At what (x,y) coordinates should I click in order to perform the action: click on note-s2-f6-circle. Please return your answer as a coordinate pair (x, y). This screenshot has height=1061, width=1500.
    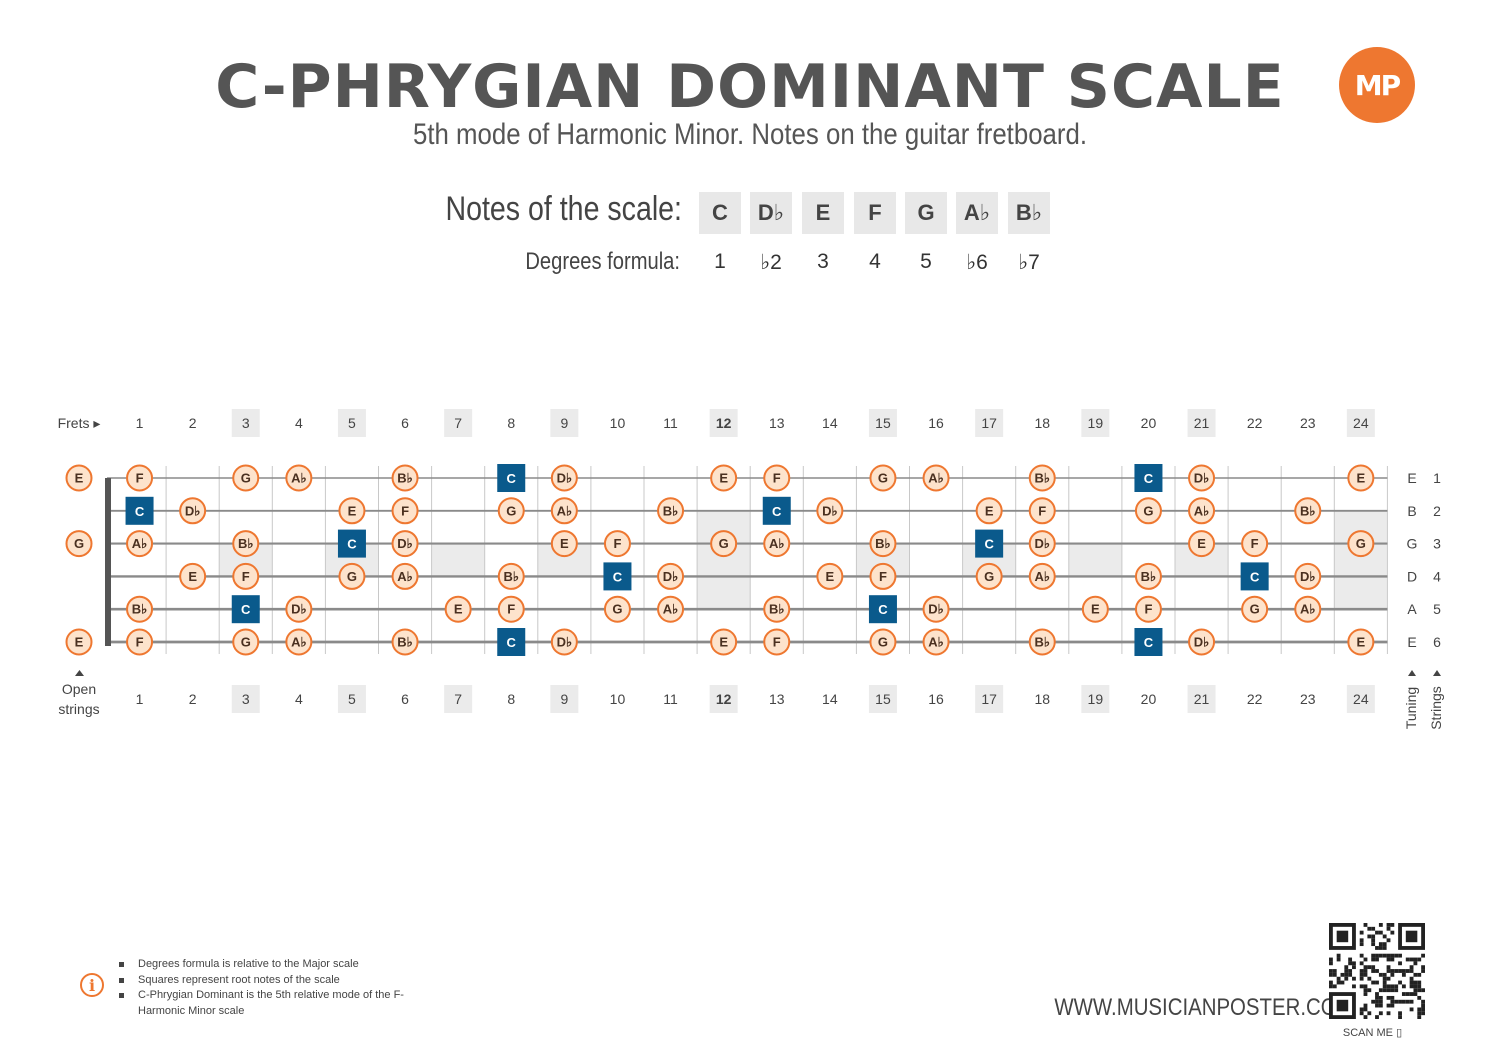
    Looking at the image, I should click on (405, 511).